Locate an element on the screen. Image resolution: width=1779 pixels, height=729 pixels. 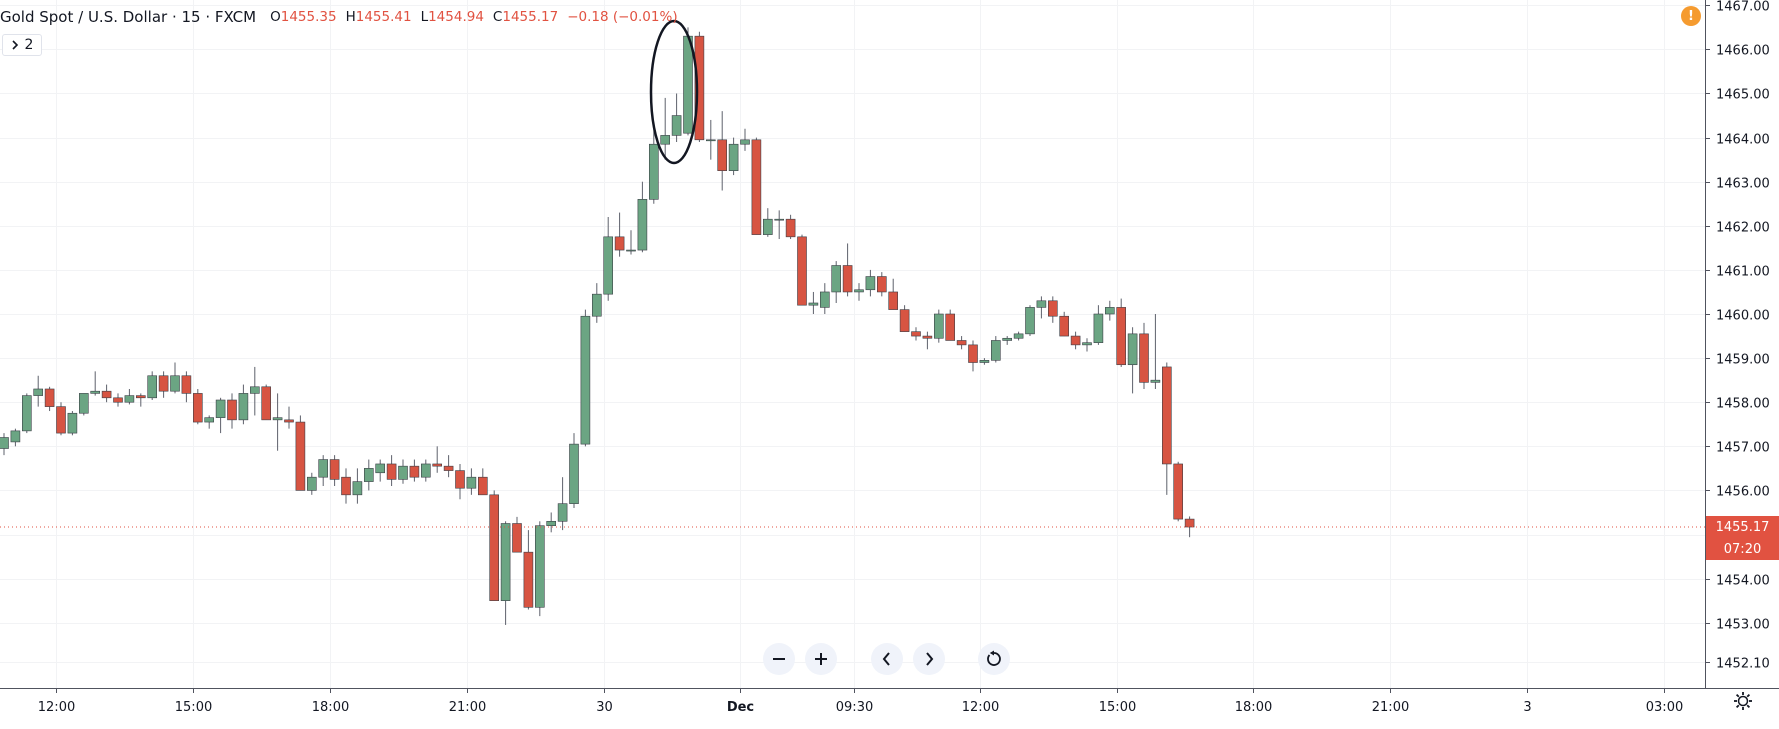
zoom-in-button is located at coordinates (821, 659).